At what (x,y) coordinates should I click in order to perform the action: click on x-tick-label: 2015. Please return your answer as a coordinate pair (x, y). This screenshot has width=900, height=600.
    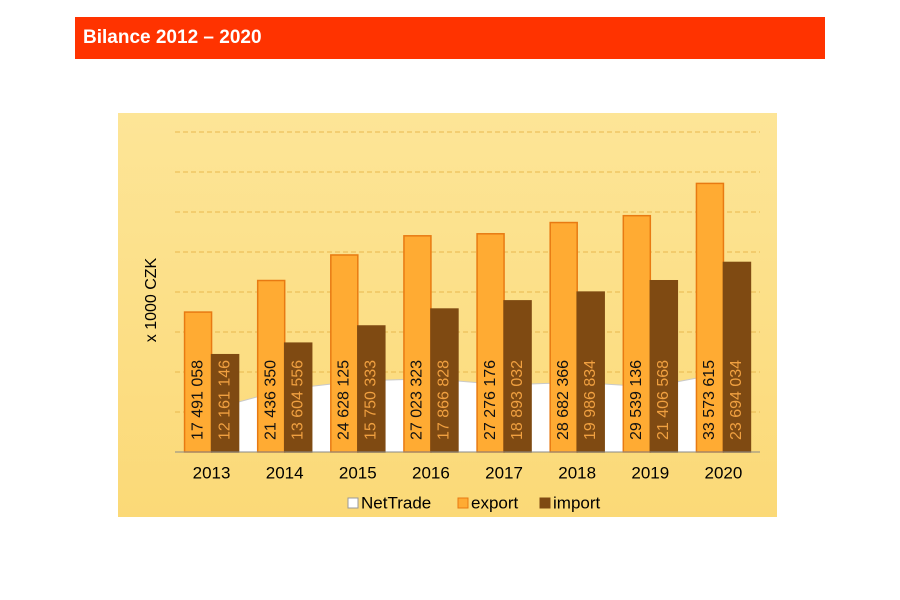
    Looking at the image, I should click on (358, 472).